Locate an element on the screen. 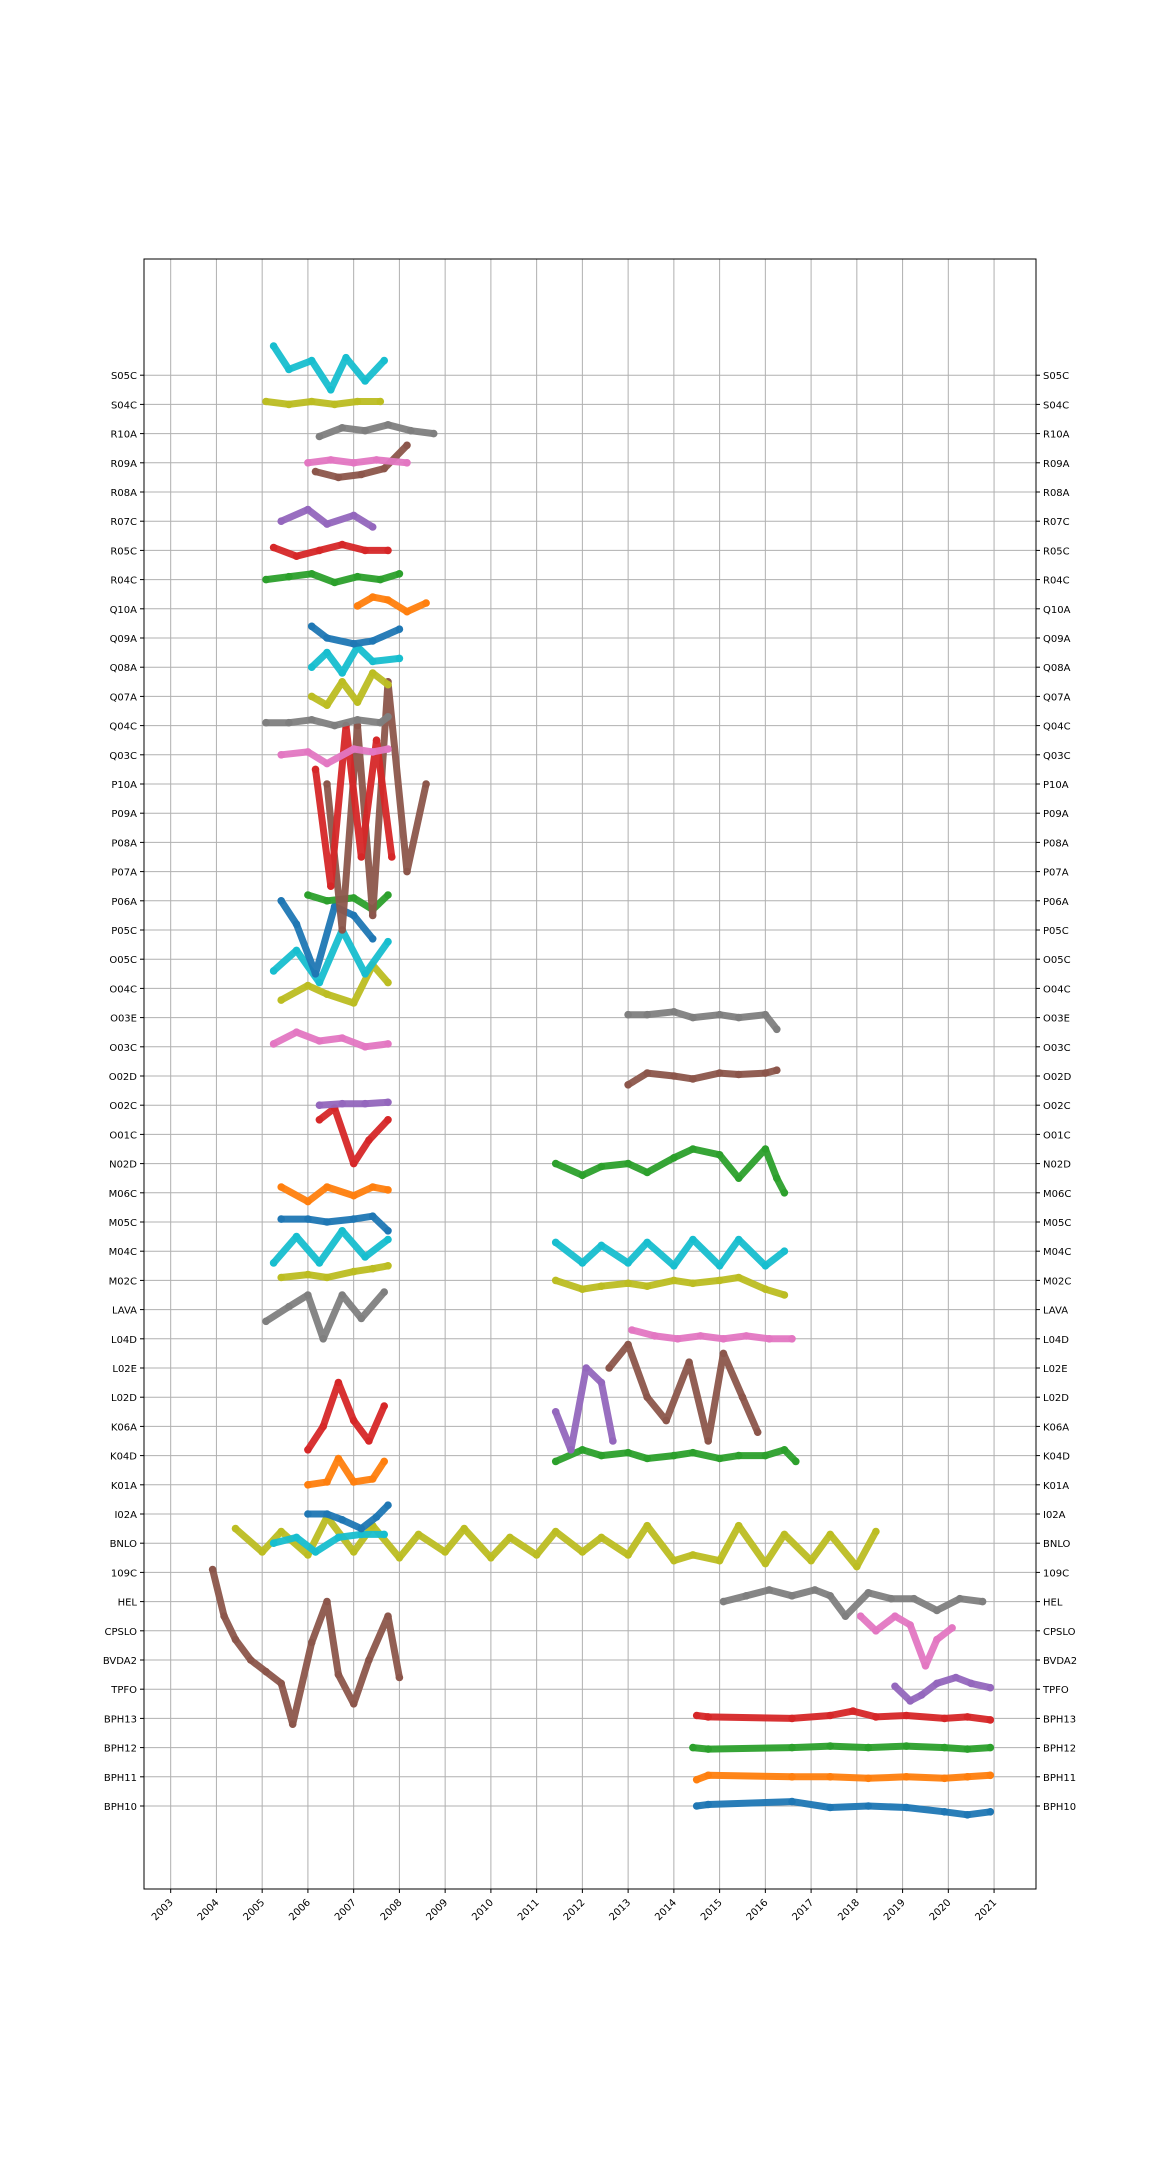  y-tick-label-left: L04D is located at coordinates (124, 1340).